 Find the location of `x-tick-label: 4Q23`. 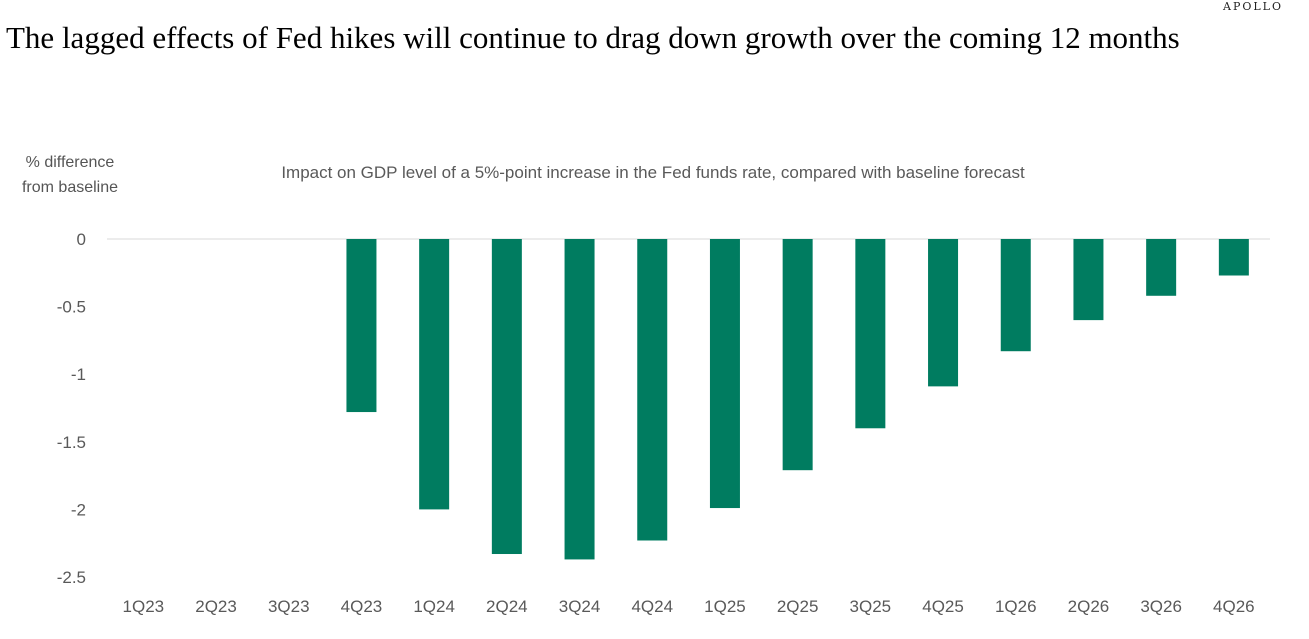

x-tick-label: 4Q23 is located at coordinates (362, 606).